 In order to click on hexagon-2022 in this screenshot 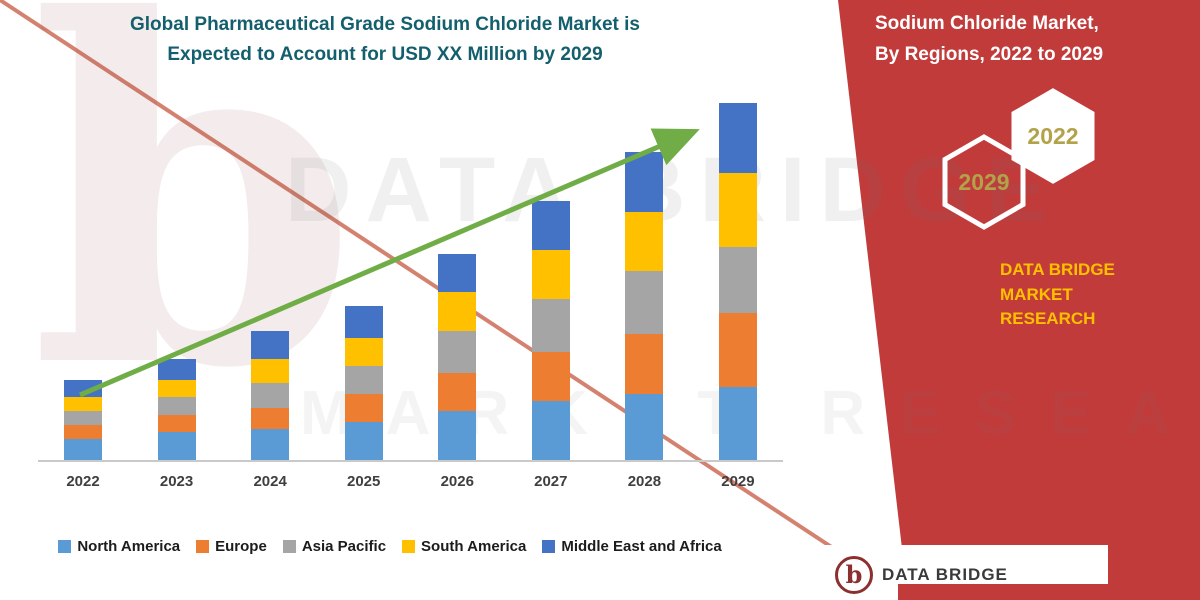, I will do `click(1053, 136)`.